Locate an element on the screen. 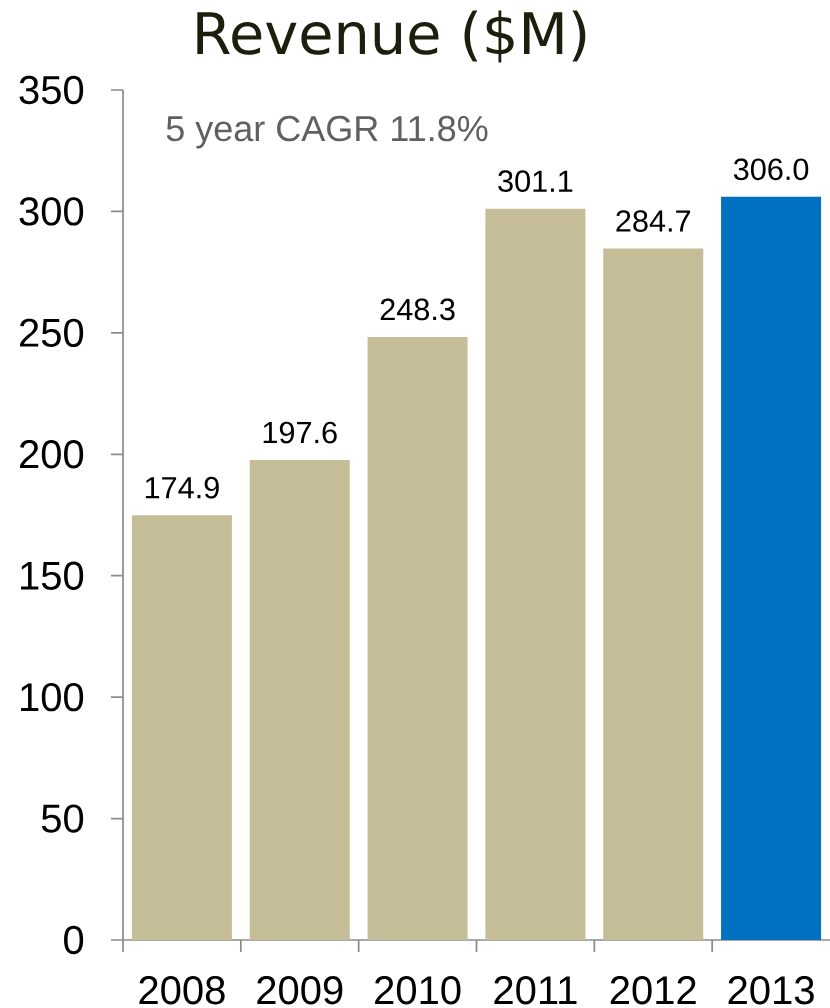 This screenshot has width=830, height=1008. x-tick-label: 2013 is located at coordinates (771, 990).